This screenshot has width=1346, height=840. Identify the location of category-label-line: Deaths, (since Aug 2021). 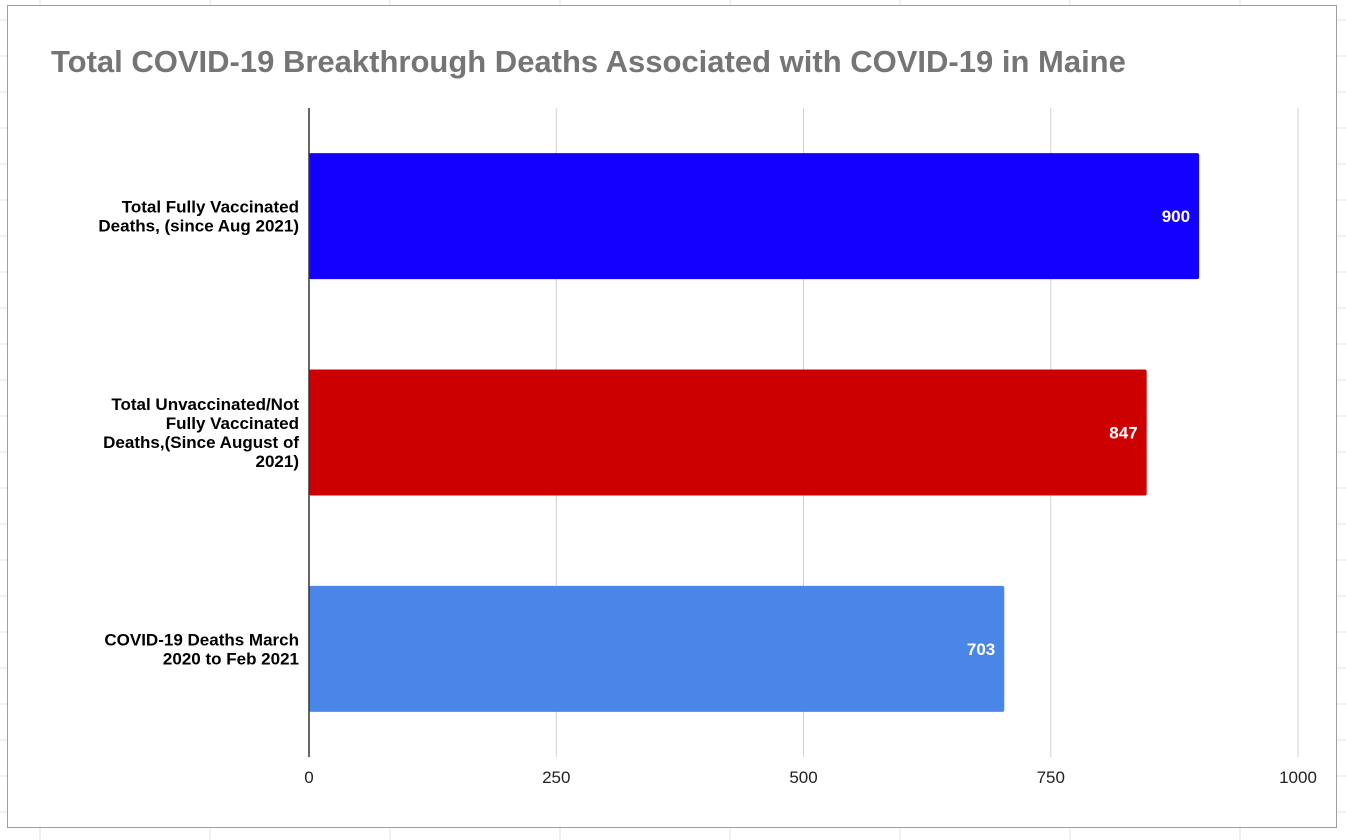
(198, 226).